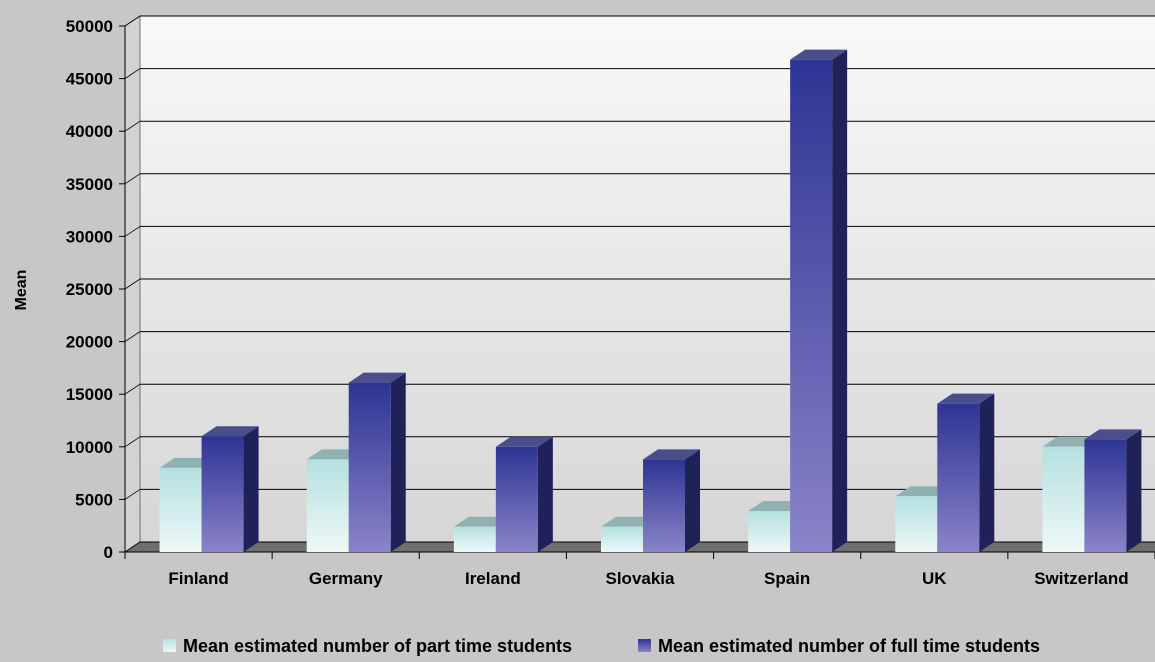 This screenshot has height=662, width=1155. I want to click on y-tick-label: 0, so click(108, 552).